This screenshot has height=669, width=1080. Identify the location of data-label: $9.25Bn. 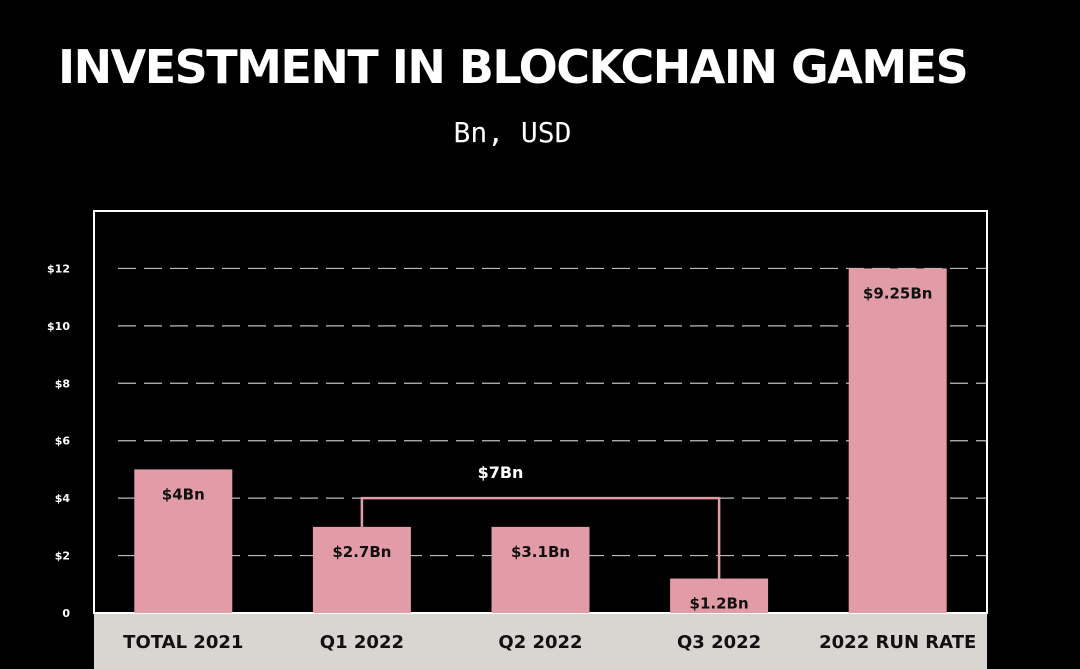
(898, 293).